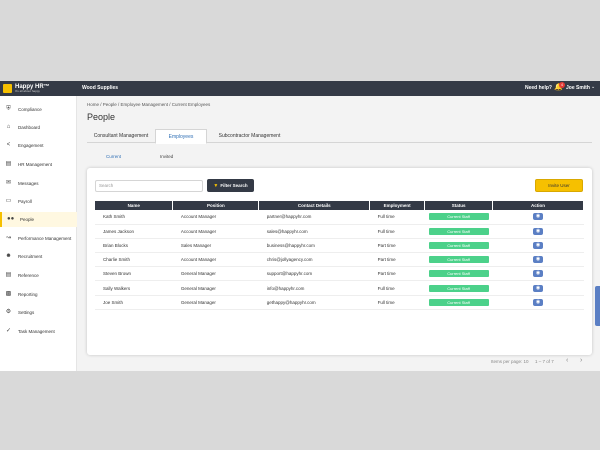 Image resolution: width=600 pixels, height=450 pixels. Describe the element at coordinates (30, 256) in the screenshot. I see `sidebar-item-label: Recruitment` at that location.